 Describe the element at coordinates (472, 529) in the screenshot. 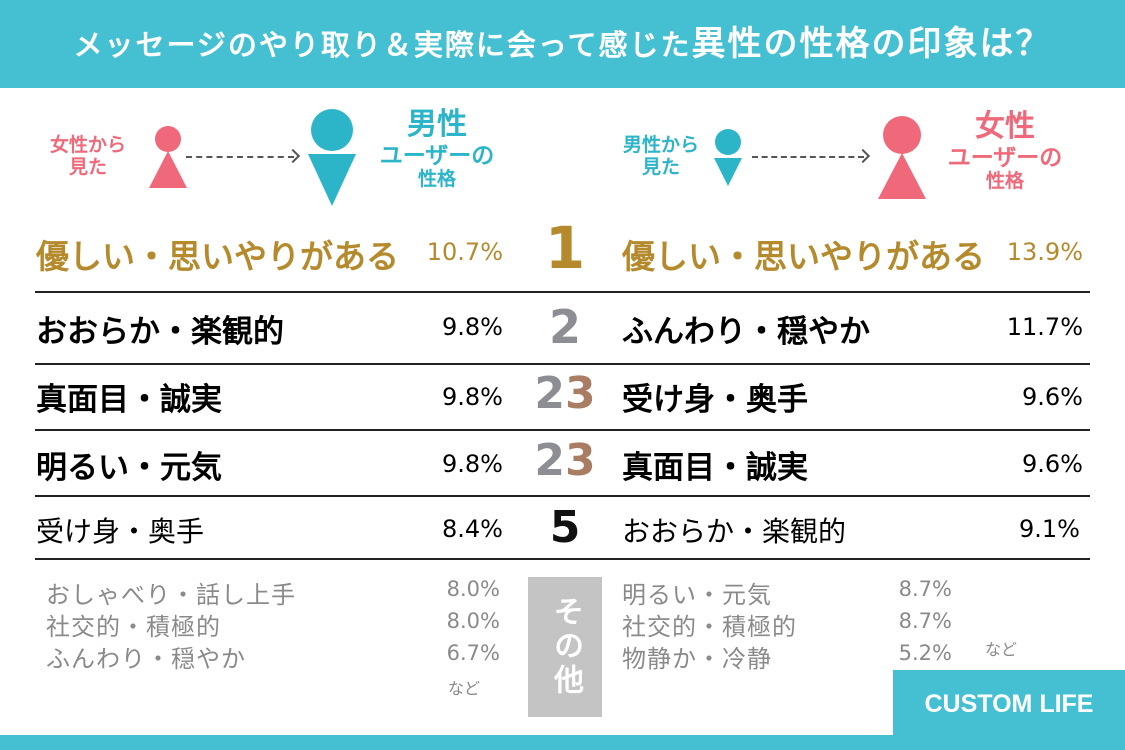

I see `left-row-5-value: 8.4%` at that location.